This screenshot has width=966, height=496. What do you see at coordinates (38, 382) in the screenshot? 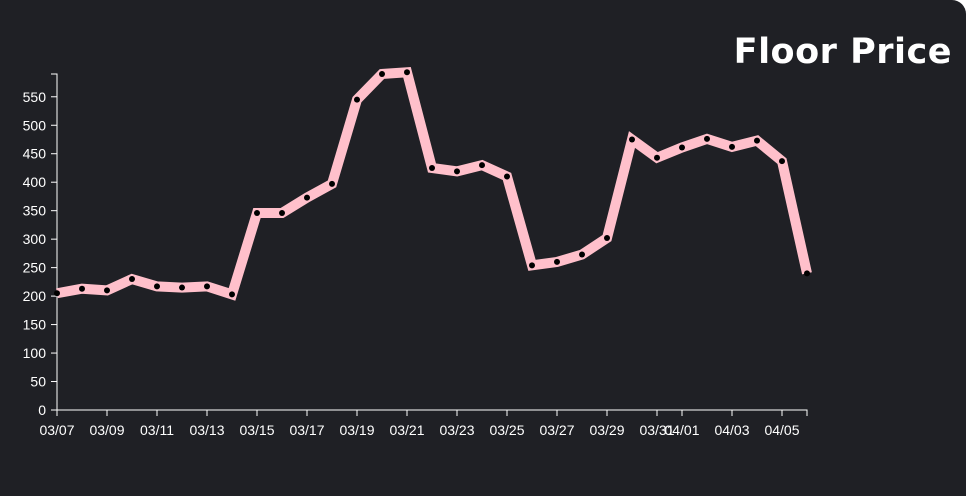
I see `y-tick-label: 50` at bounding box center [38, 382].